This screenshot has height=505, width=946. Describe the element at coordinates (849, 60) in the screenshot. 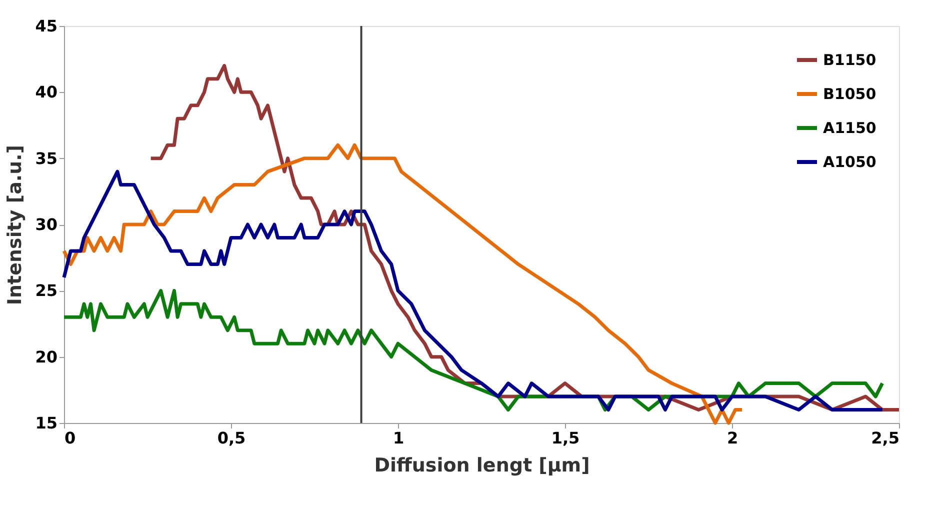

I see `legend-label: B1150` at that location.